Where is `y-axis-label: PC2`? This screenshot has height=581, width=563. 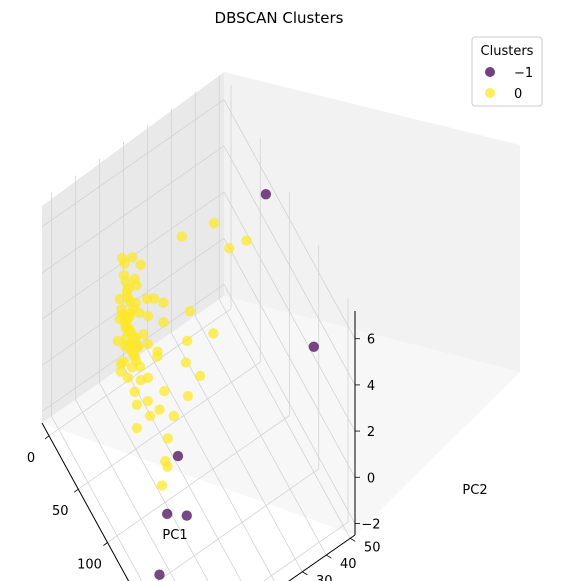
y-axis-label: PC2 is located at coordinates (474, 490).